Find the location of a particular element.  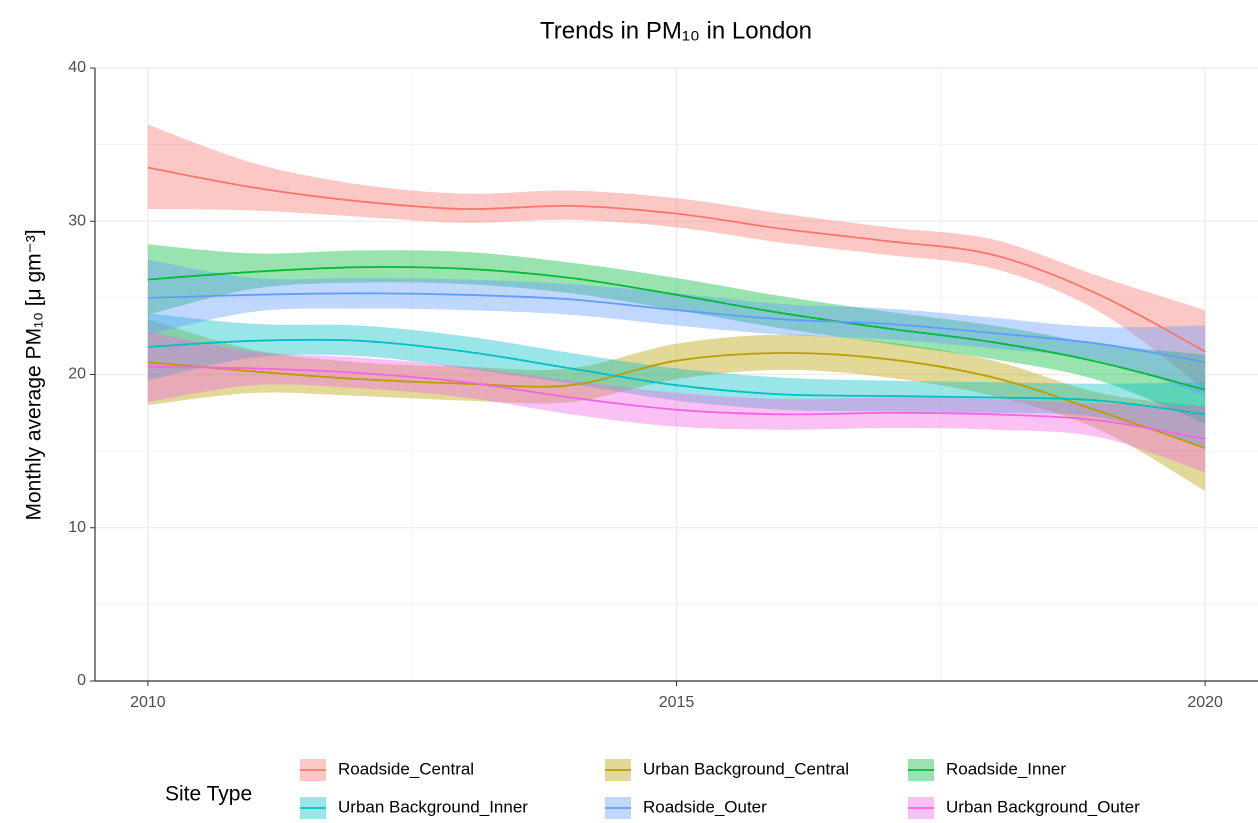

y-tick-label: 30 is located at coordinates (77, 220).